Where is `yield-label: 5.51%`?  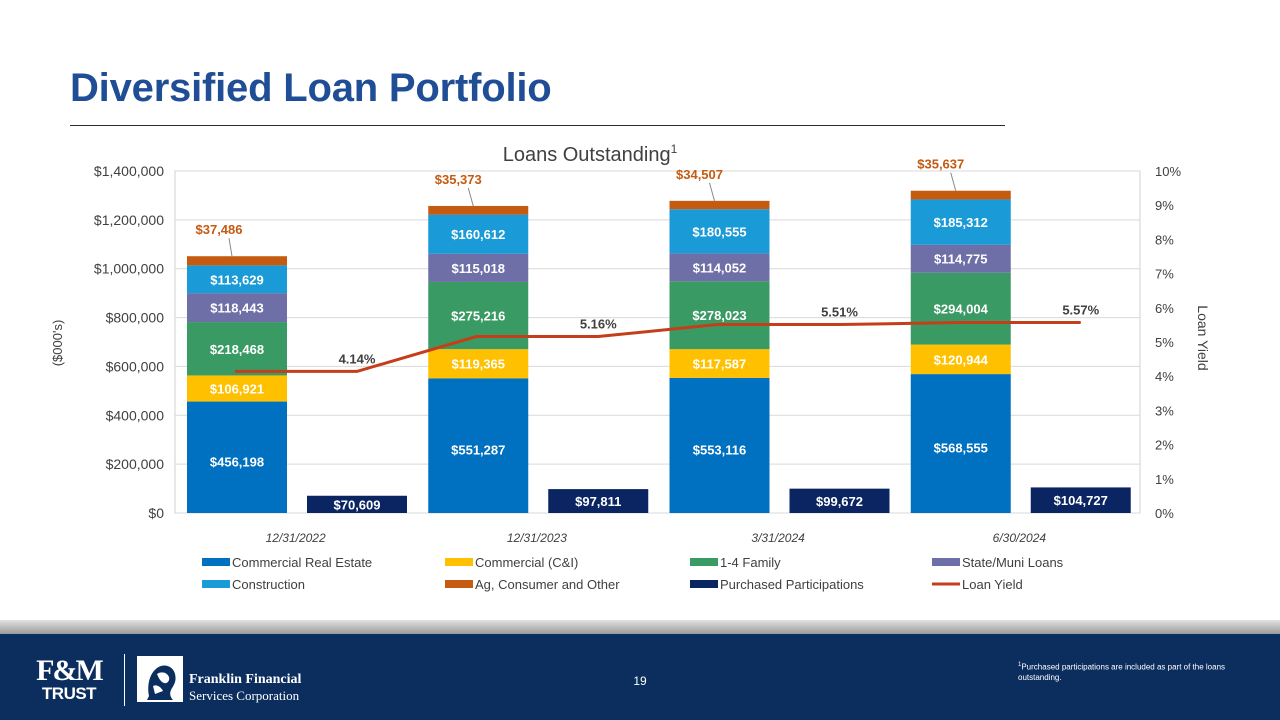
yield-label: 5.51% is located at coordinates (839, 312).